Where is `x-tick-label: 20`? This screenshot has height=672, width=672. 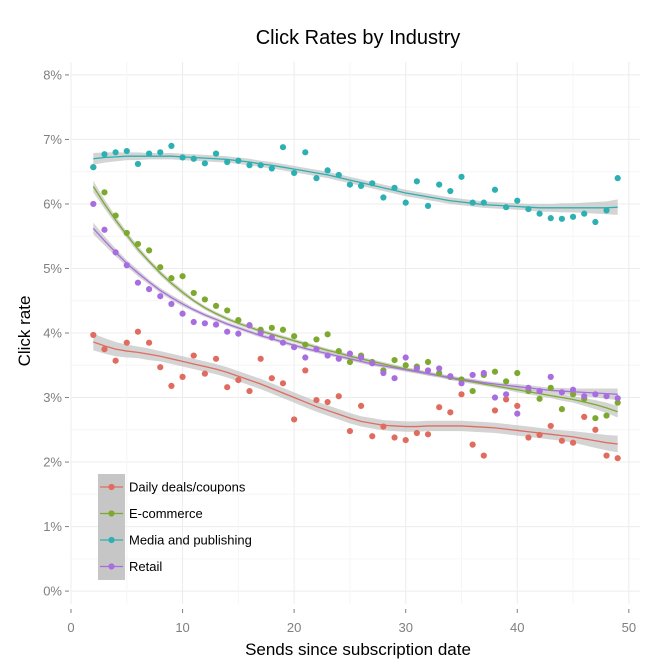
x-tick-label: 20 is located at coordinates (294, 627).